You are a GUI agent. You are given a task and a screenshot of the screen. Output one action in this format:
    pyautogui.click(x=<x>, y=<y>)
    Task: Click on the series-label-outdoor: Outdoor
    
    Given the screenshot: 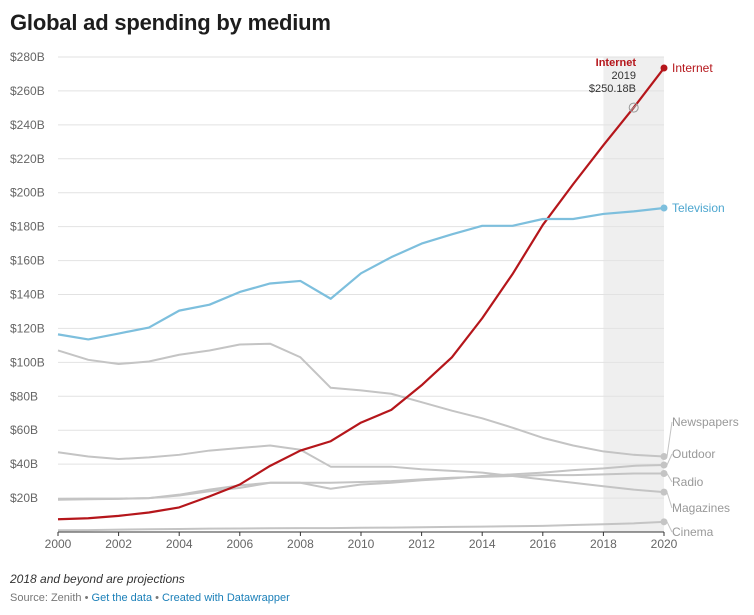 What is the action you would take?
    pyautogui.click(x=693, y=454)
    